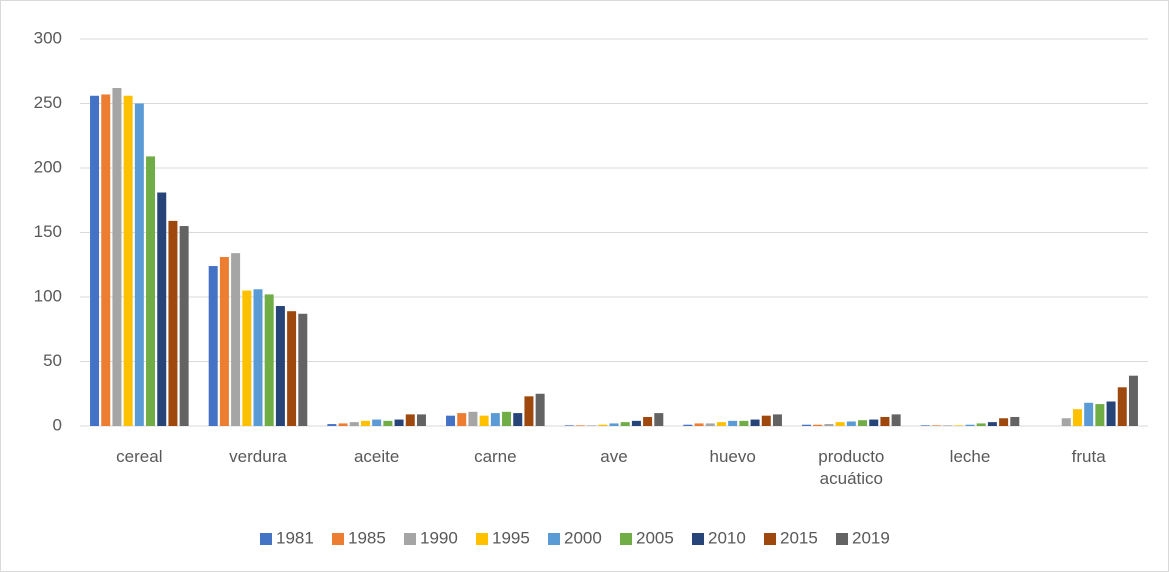  What do you see at coordinates (57, 424) in the screenshot?
I see `y-tick-label: 0` at bounding box center [57, 424].